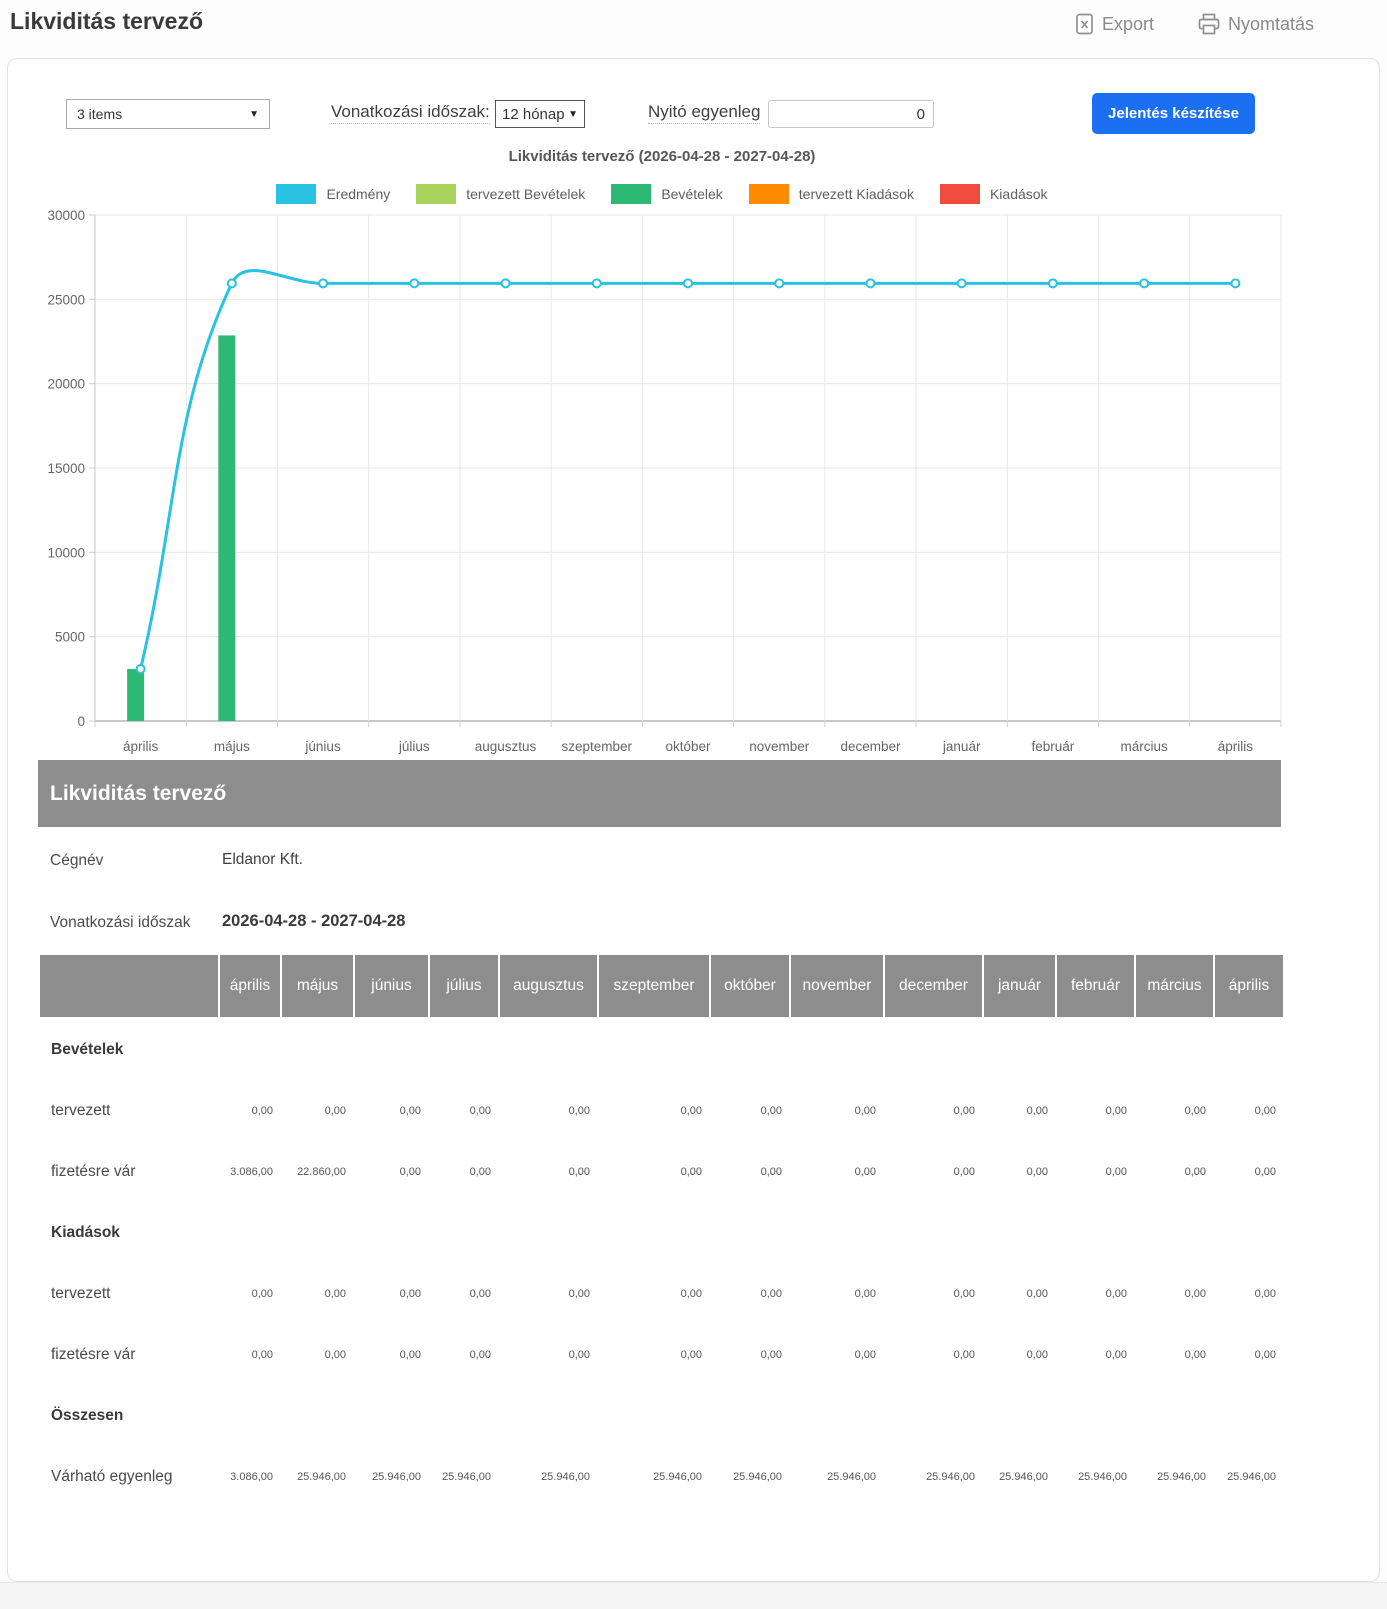  What do you see at coordinates (688, 746) in the screenshot?
I see `svg-text: október` at bounding box center [688, 746].